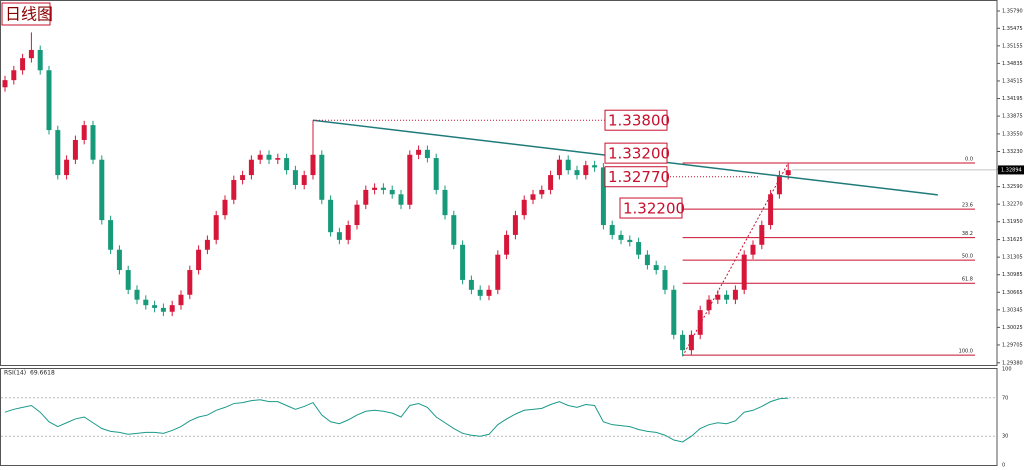 The width and height of the screenshot is (1024, 470). I want to click on annotation-label: 1.33800, so click(639, 121).